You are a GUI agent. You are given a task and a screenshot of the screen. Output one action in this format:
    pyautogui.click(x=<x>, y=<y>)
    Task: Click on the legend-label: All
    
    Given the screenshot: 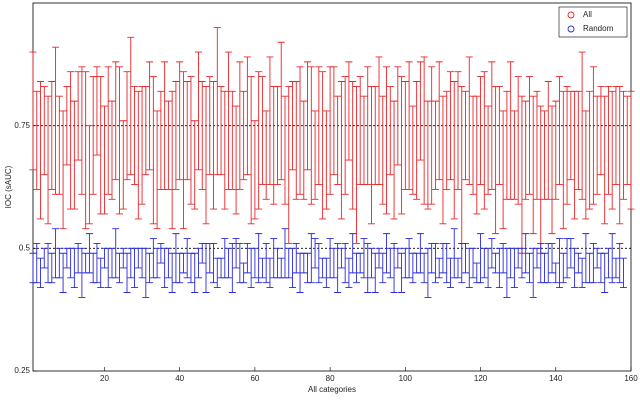 What is the action you would take?
    pyautogui.click(x=587, y=14)
    